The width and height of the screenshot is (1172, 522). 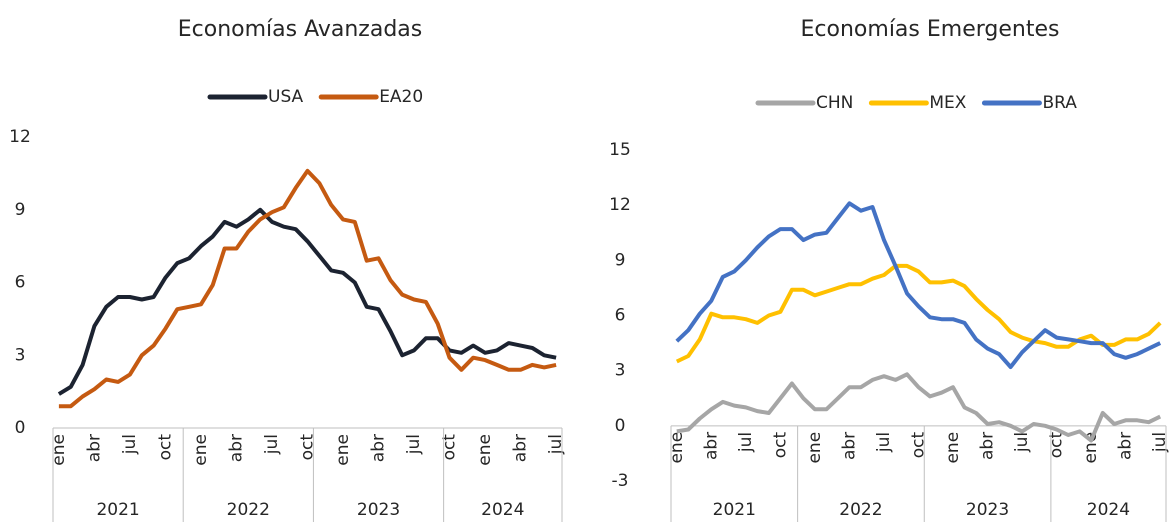 I want to click on legend-label: MEX, so click(x=947, y=103).